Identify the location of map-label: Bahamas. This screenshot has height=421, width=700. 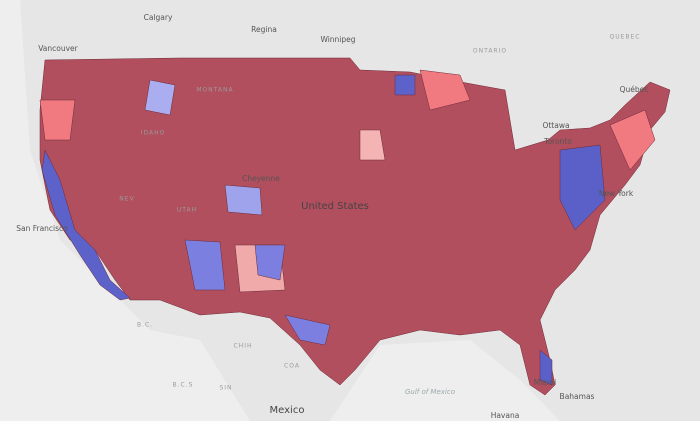
(577, 396).